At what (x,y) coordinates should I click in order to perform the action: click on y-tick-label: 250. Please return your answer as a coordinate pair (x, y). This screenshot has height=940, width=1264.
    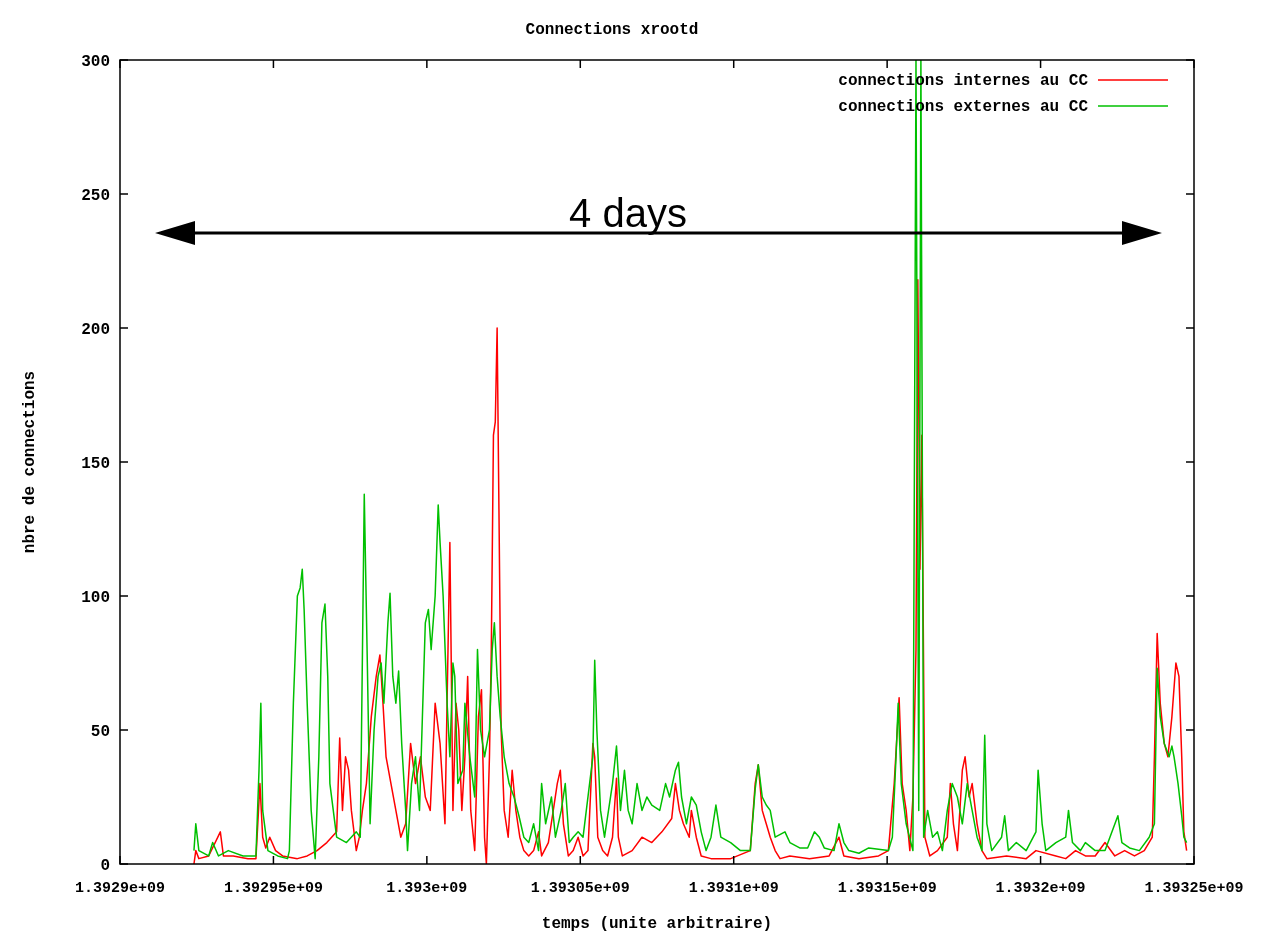
    Looking at the image, I should click on (95, 196).